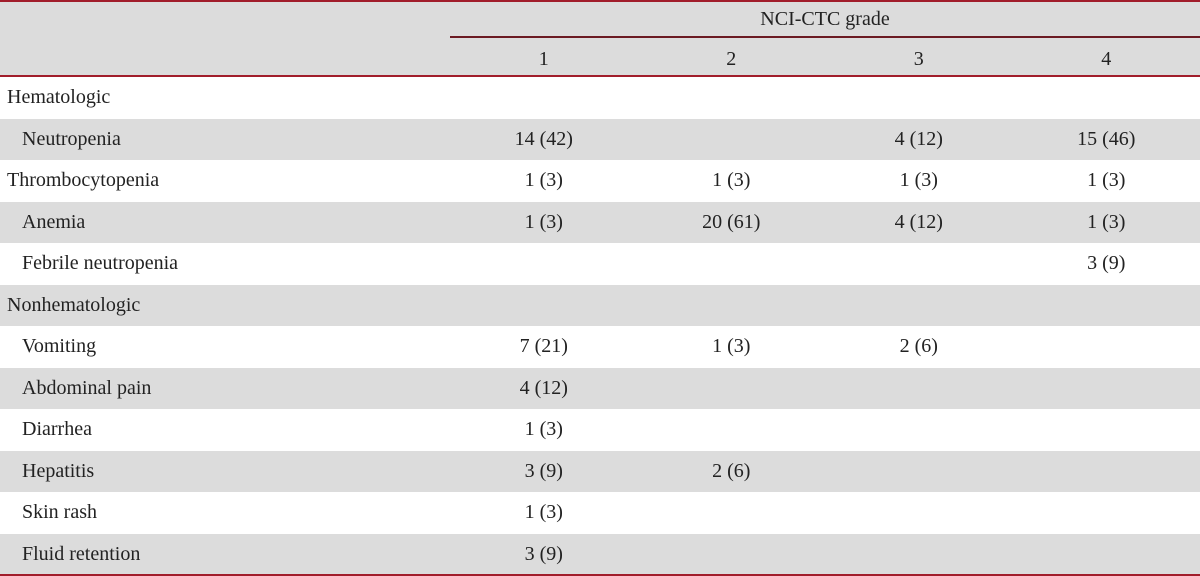 The image size is (1200, 576). What do you see at coordinates (600, 430) in the screenshot?
I see `table-row: Diarrhea 1 (3)` at bounding box center [600, 430].